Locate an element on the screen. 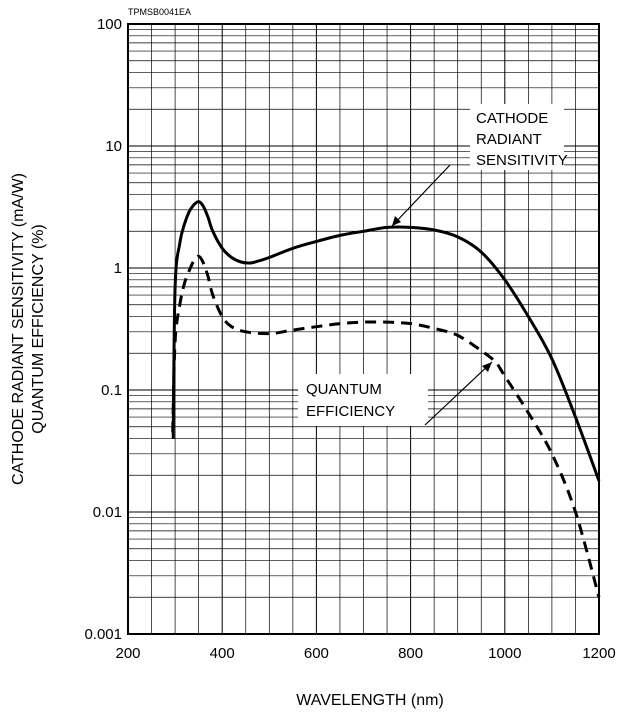 Image resolution: width=622 pixels, height=719 pixels. qe-label-line-1: QUANTUM is located at coordinates (344, 389).